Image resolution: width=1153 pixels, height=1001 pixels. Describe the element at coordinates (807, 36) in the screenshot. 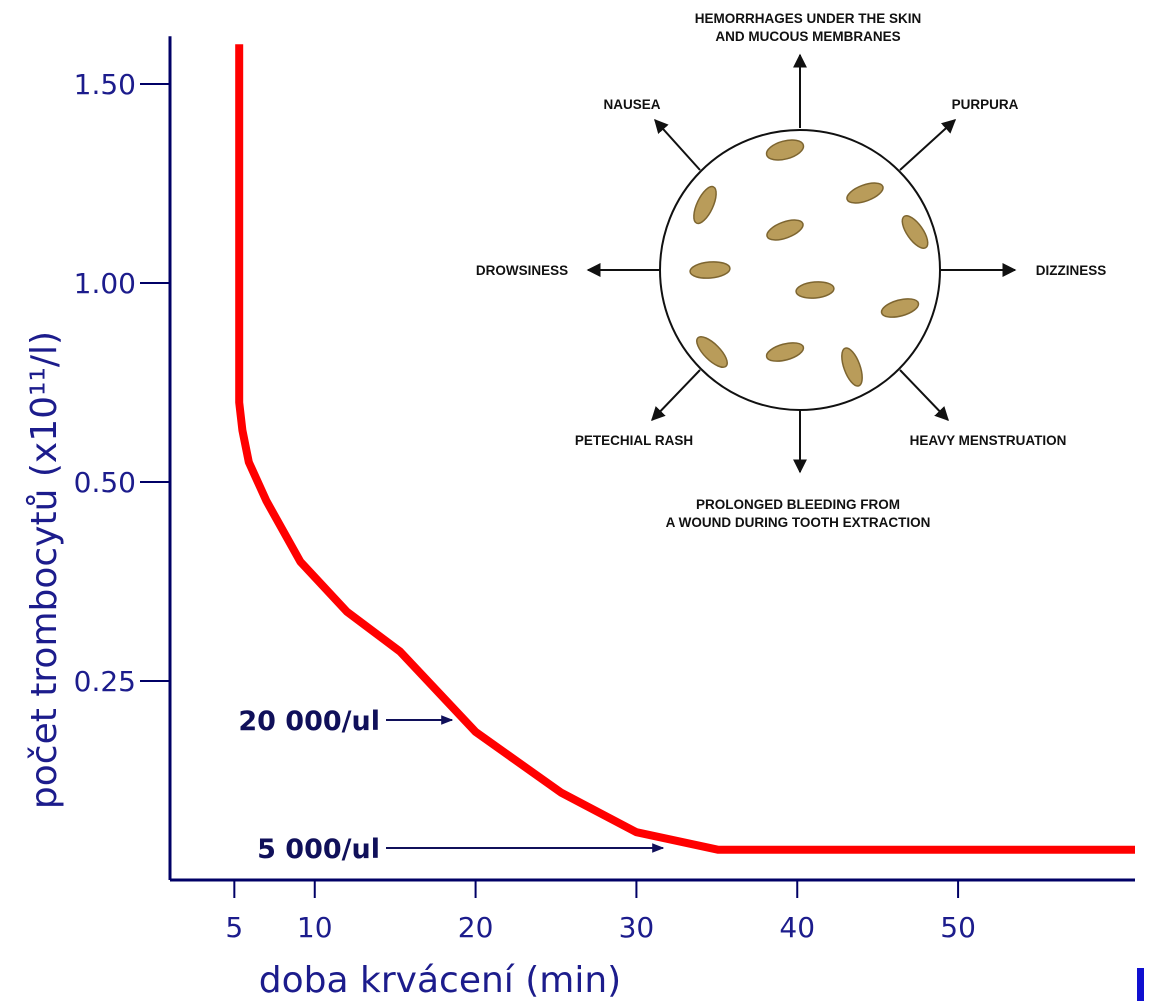

I see `inset-label: AND MUCOUS MEMBRANES` at that location.